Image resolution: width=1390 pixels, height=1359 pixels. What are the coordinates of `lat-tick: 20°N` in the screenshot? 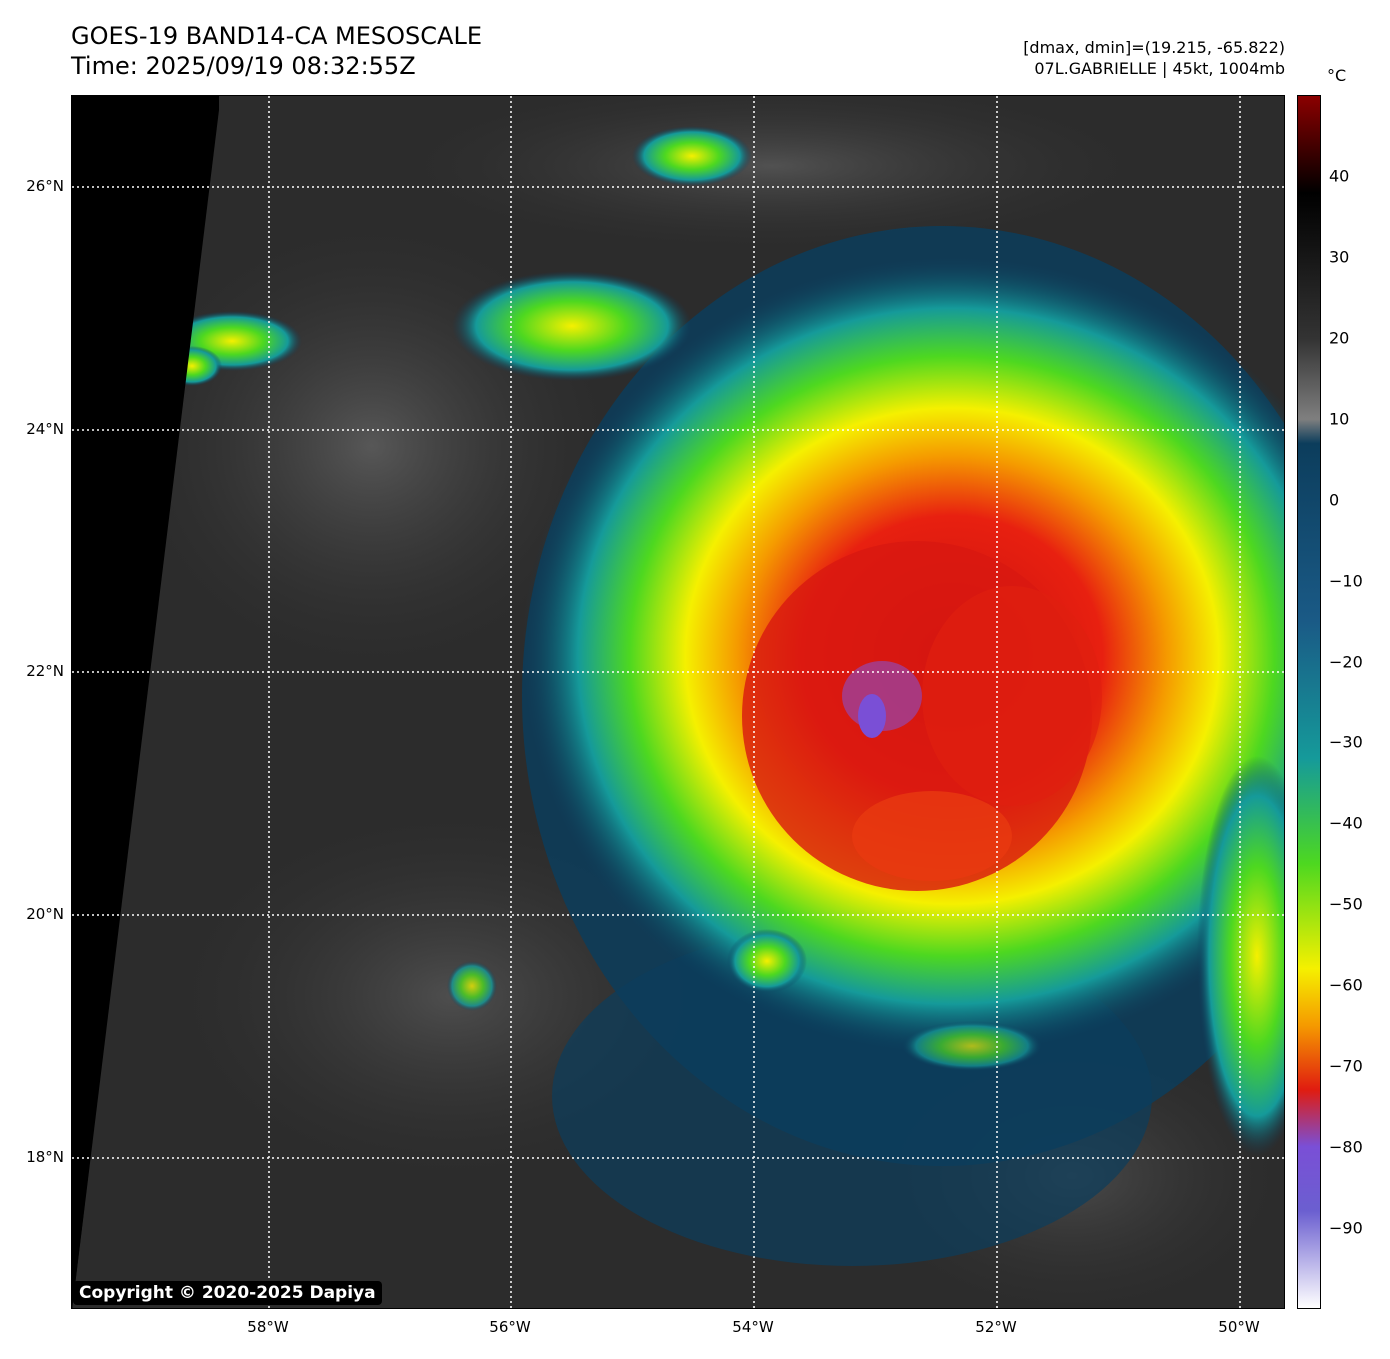 It's located at (45, 914).